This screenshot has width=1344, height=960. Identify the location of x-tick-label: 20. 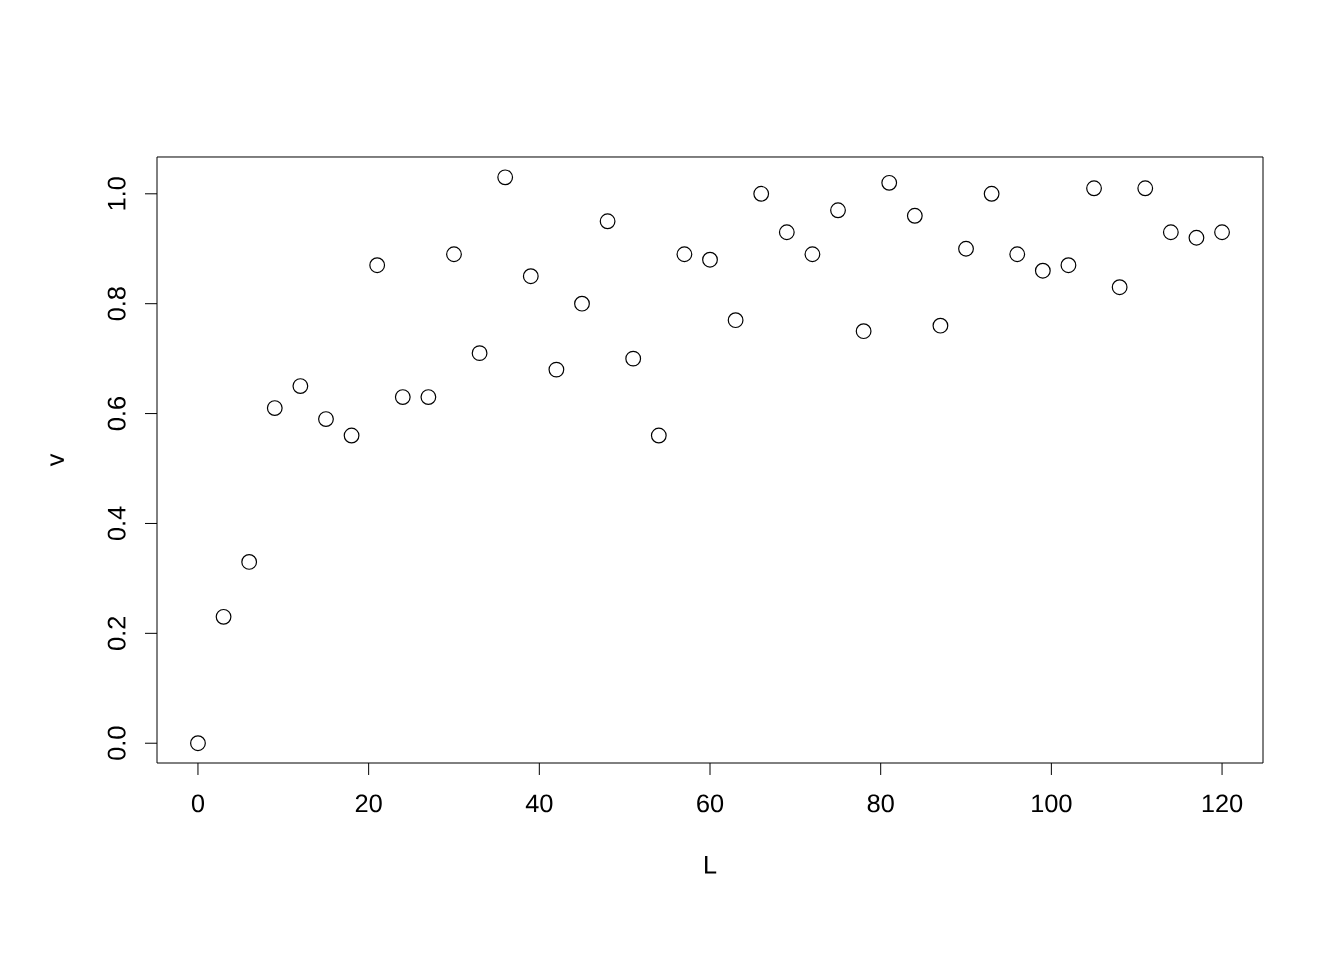
(368, 803).